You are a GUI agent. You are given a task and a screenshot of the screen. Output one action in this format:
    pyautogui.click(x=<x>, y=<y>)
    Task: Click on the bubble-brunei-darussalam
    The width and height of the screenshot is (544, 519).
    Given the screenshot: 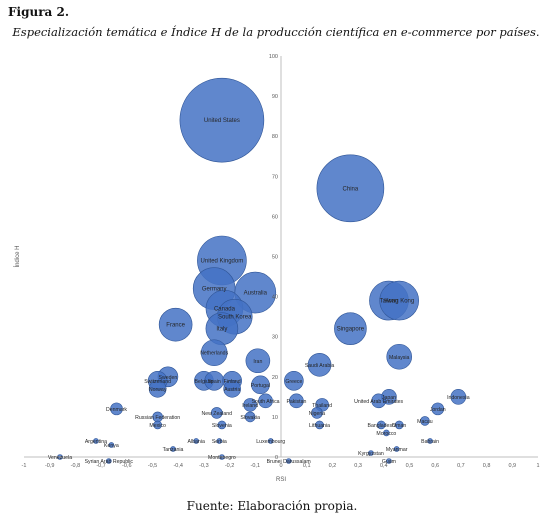 What is the action you would take?
    pyautogui.click(x=288, y=461)
    